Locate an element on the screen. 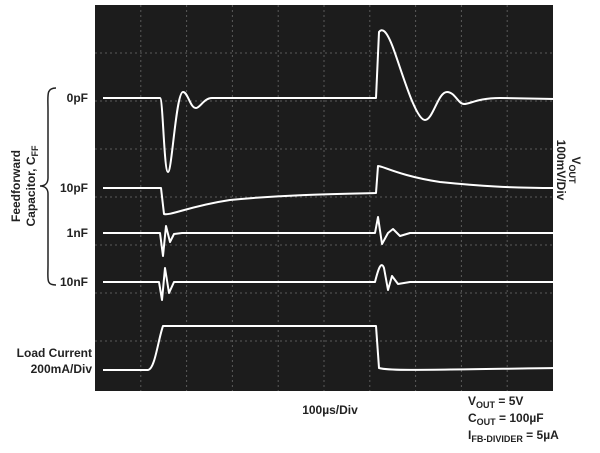 This screenshot has width=600, height=453. trace-label: 1nF is located at coordinates (77, 233).